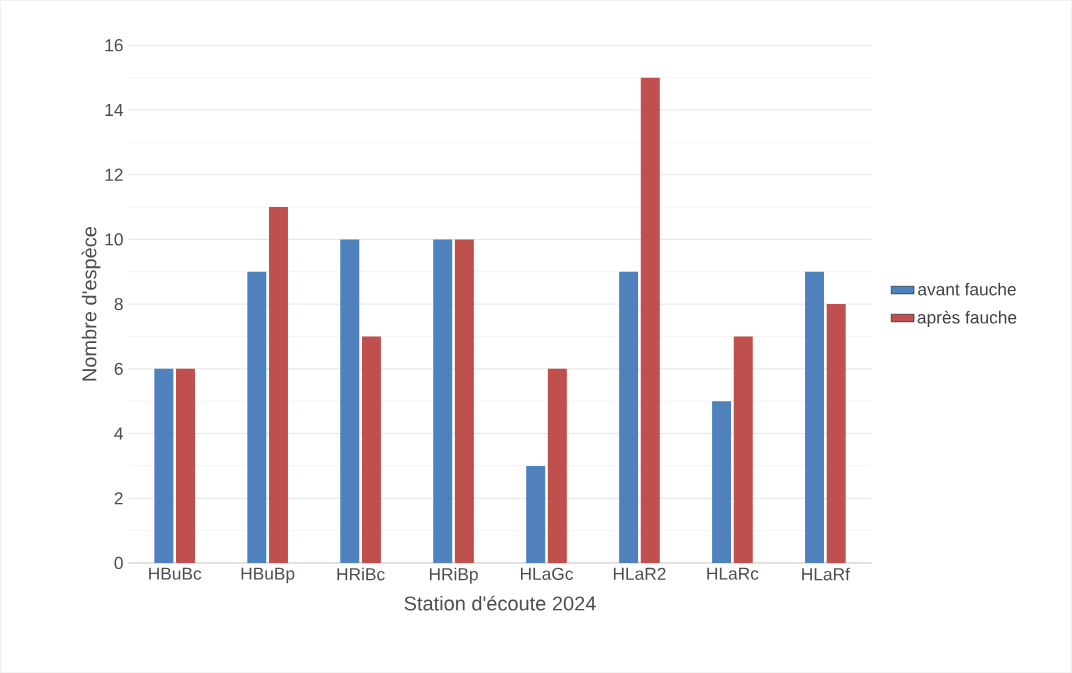 The width and height of the screenshot is (1072, 673). What do you see at coordinates (118, 563) in the screenshot?
I see `y-tick-label: 0` at bounding box center [118, 563].